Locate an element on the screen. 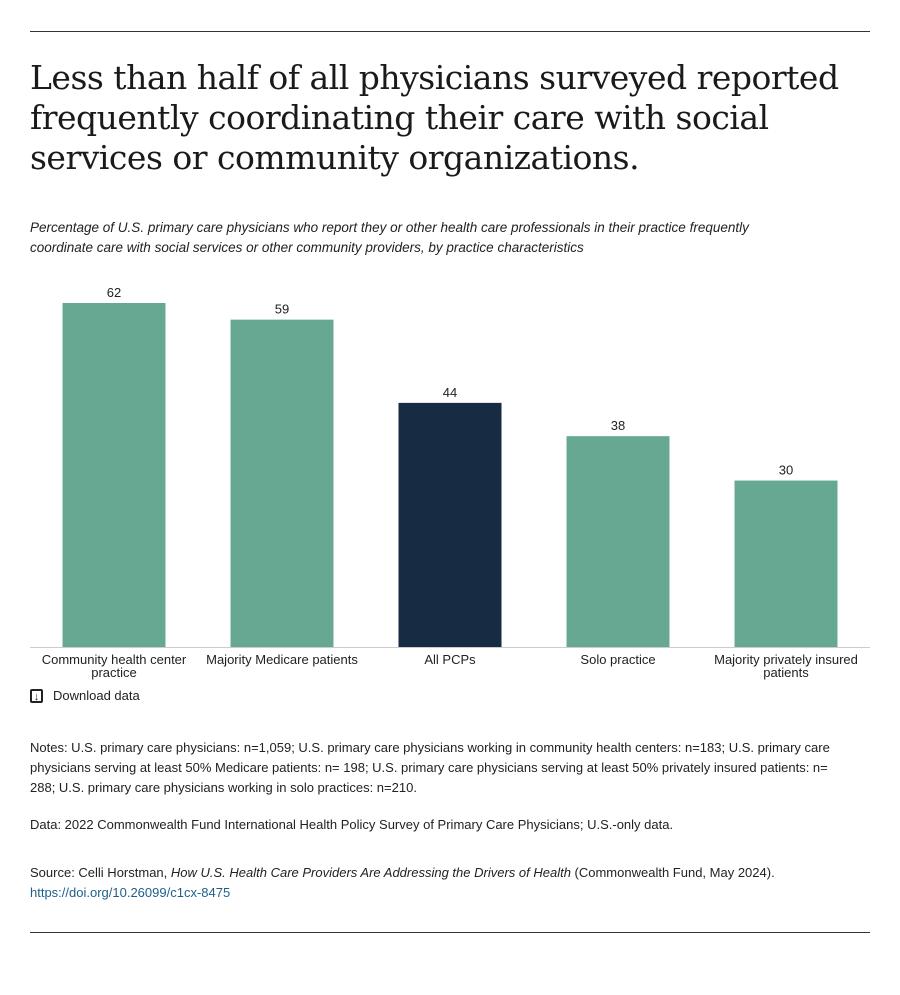  data-label: 38 is located at coordinates (618, 425).